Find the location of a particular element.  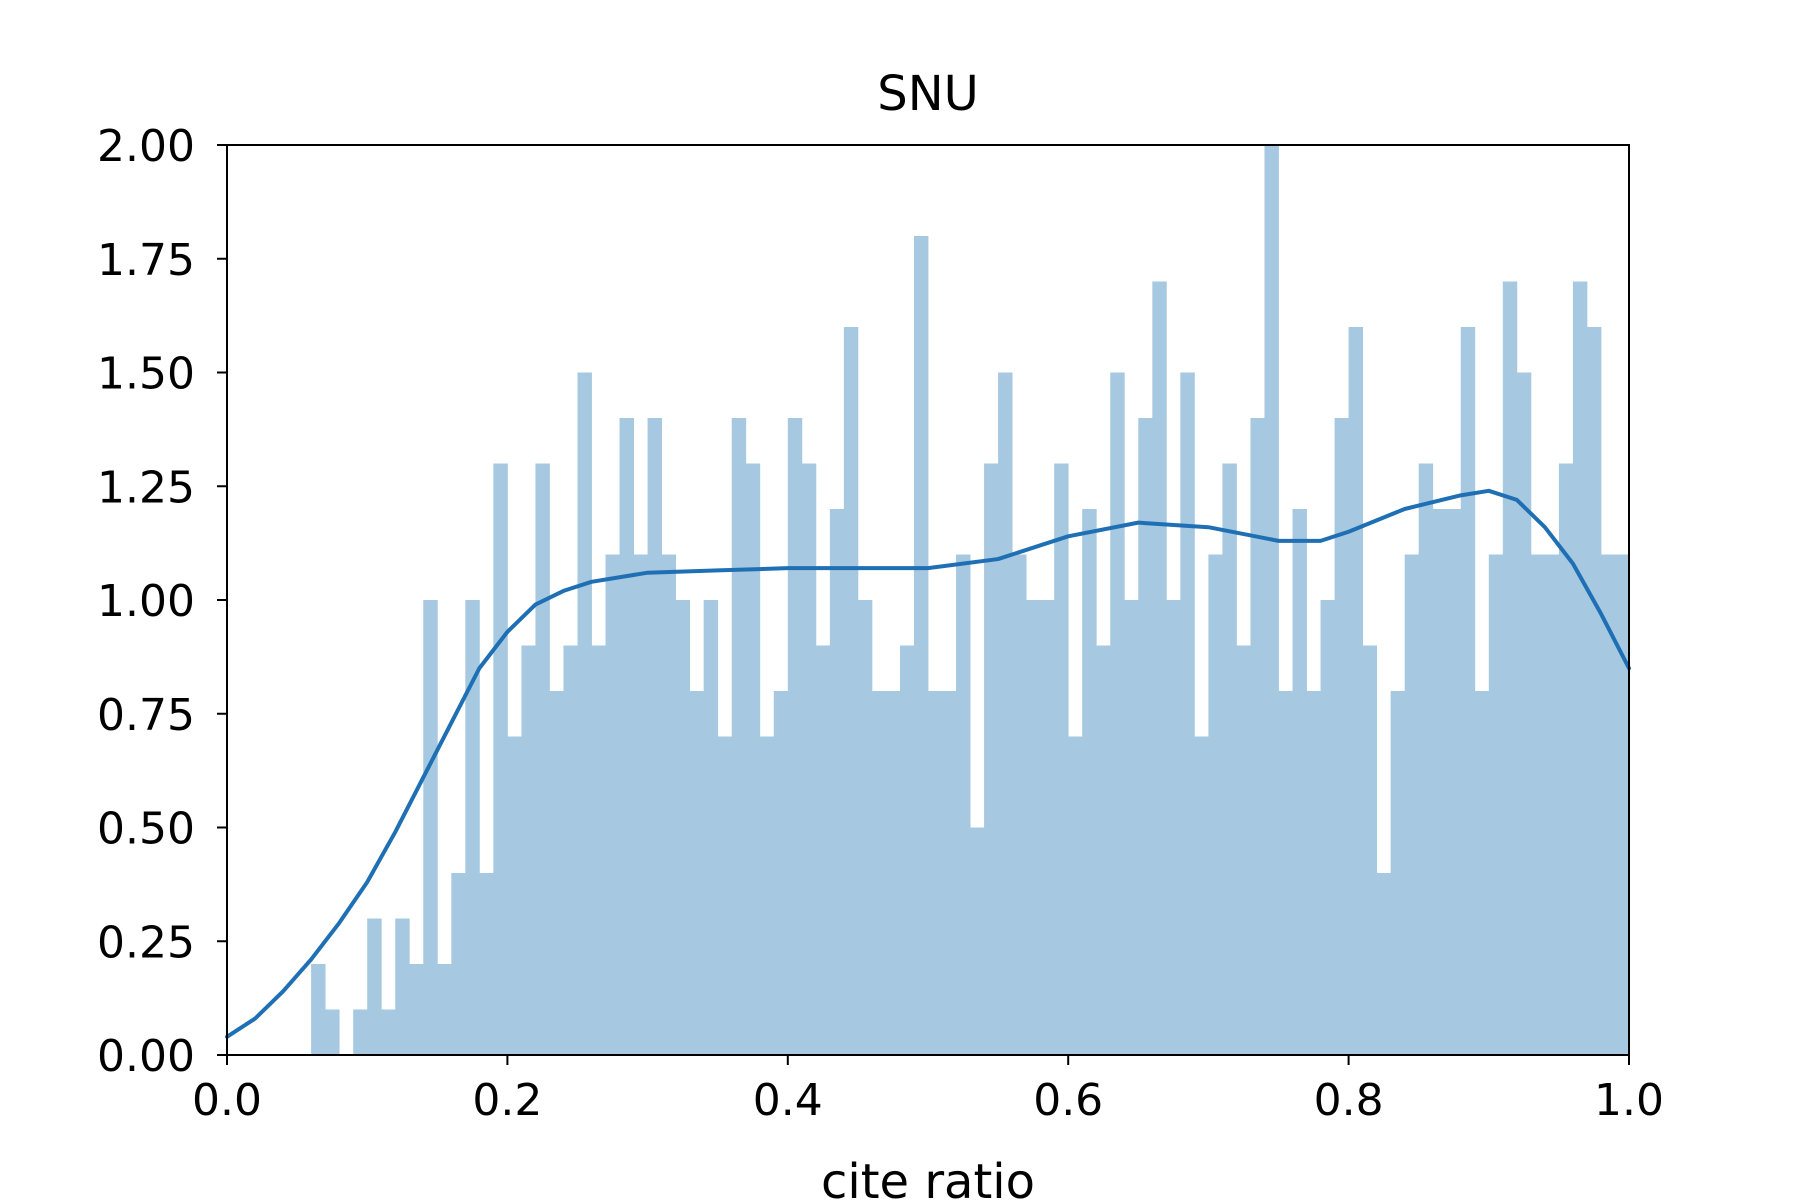

y-tick-label: 1.75 is located at coordinates (146, 260).